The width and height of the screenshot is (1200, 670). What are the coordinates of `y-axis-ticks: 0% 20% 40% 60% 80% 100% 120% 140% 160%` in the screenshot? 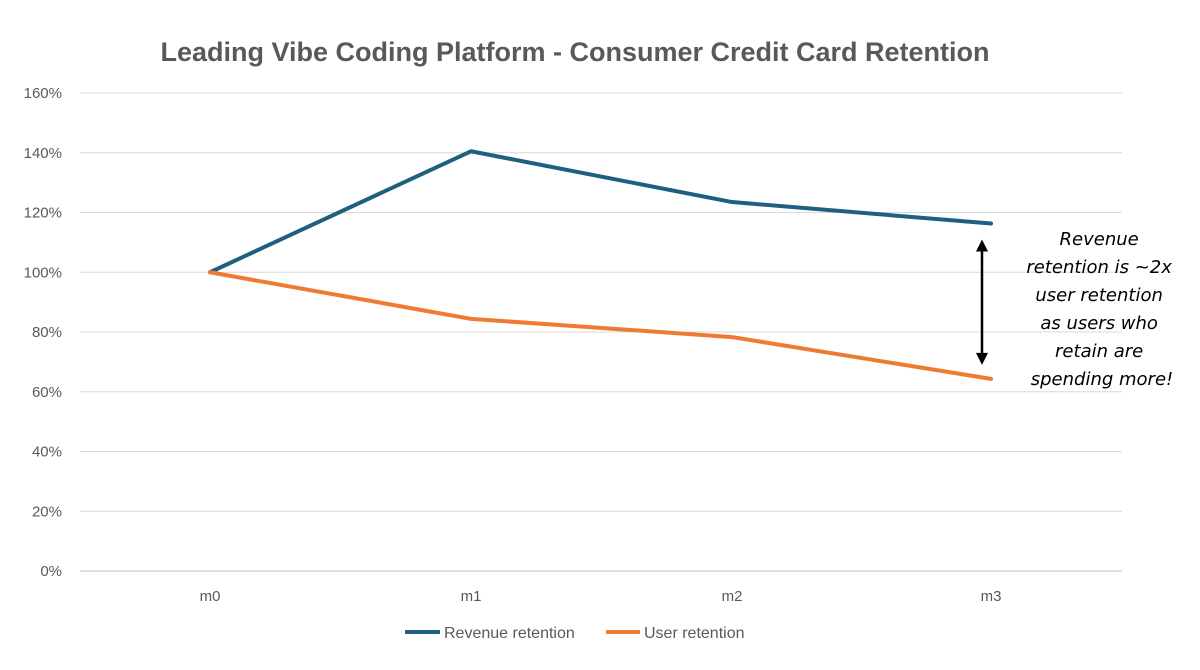 It's located at (43, 332).